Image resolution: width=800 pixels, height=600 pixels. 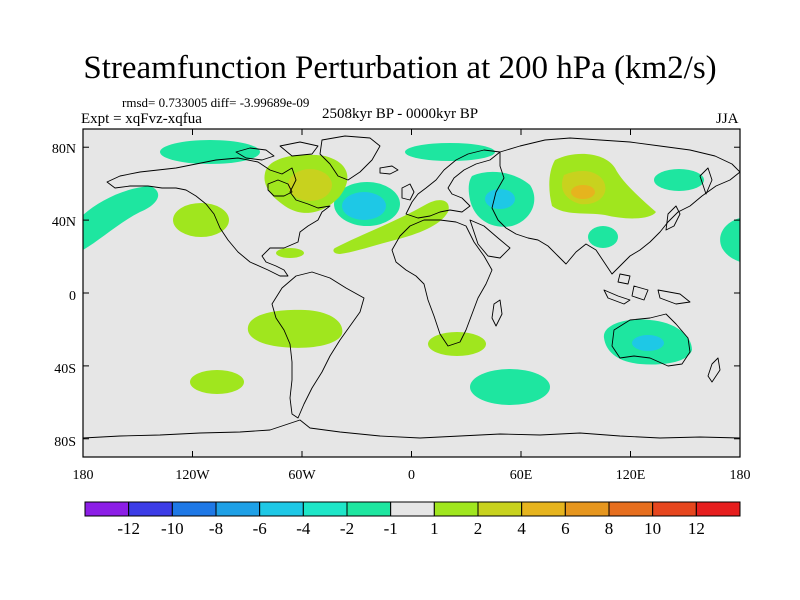 What do you see at coordinates (216, 528) in the screenshot?
I see `colorbar-label: -8` at bounding box center [216, 528].